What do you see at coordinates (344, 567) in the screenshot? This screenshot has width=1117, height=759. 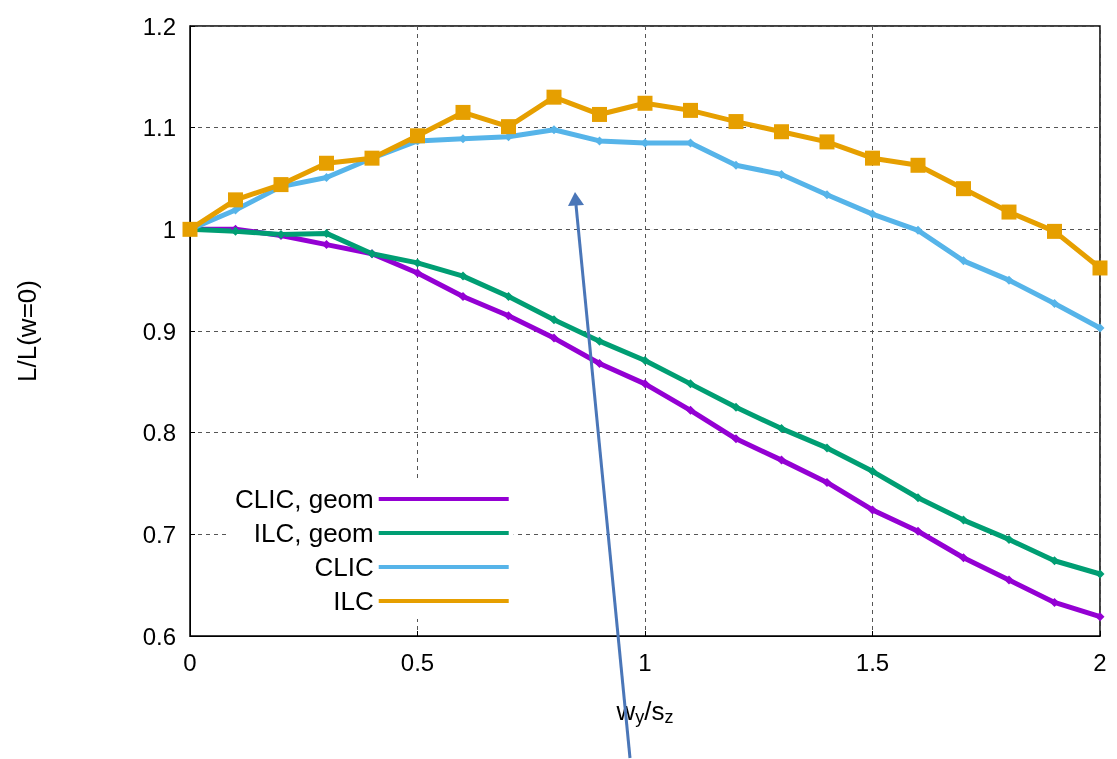 I see `legend-label: CLIC` at bounding box center [344, 567].